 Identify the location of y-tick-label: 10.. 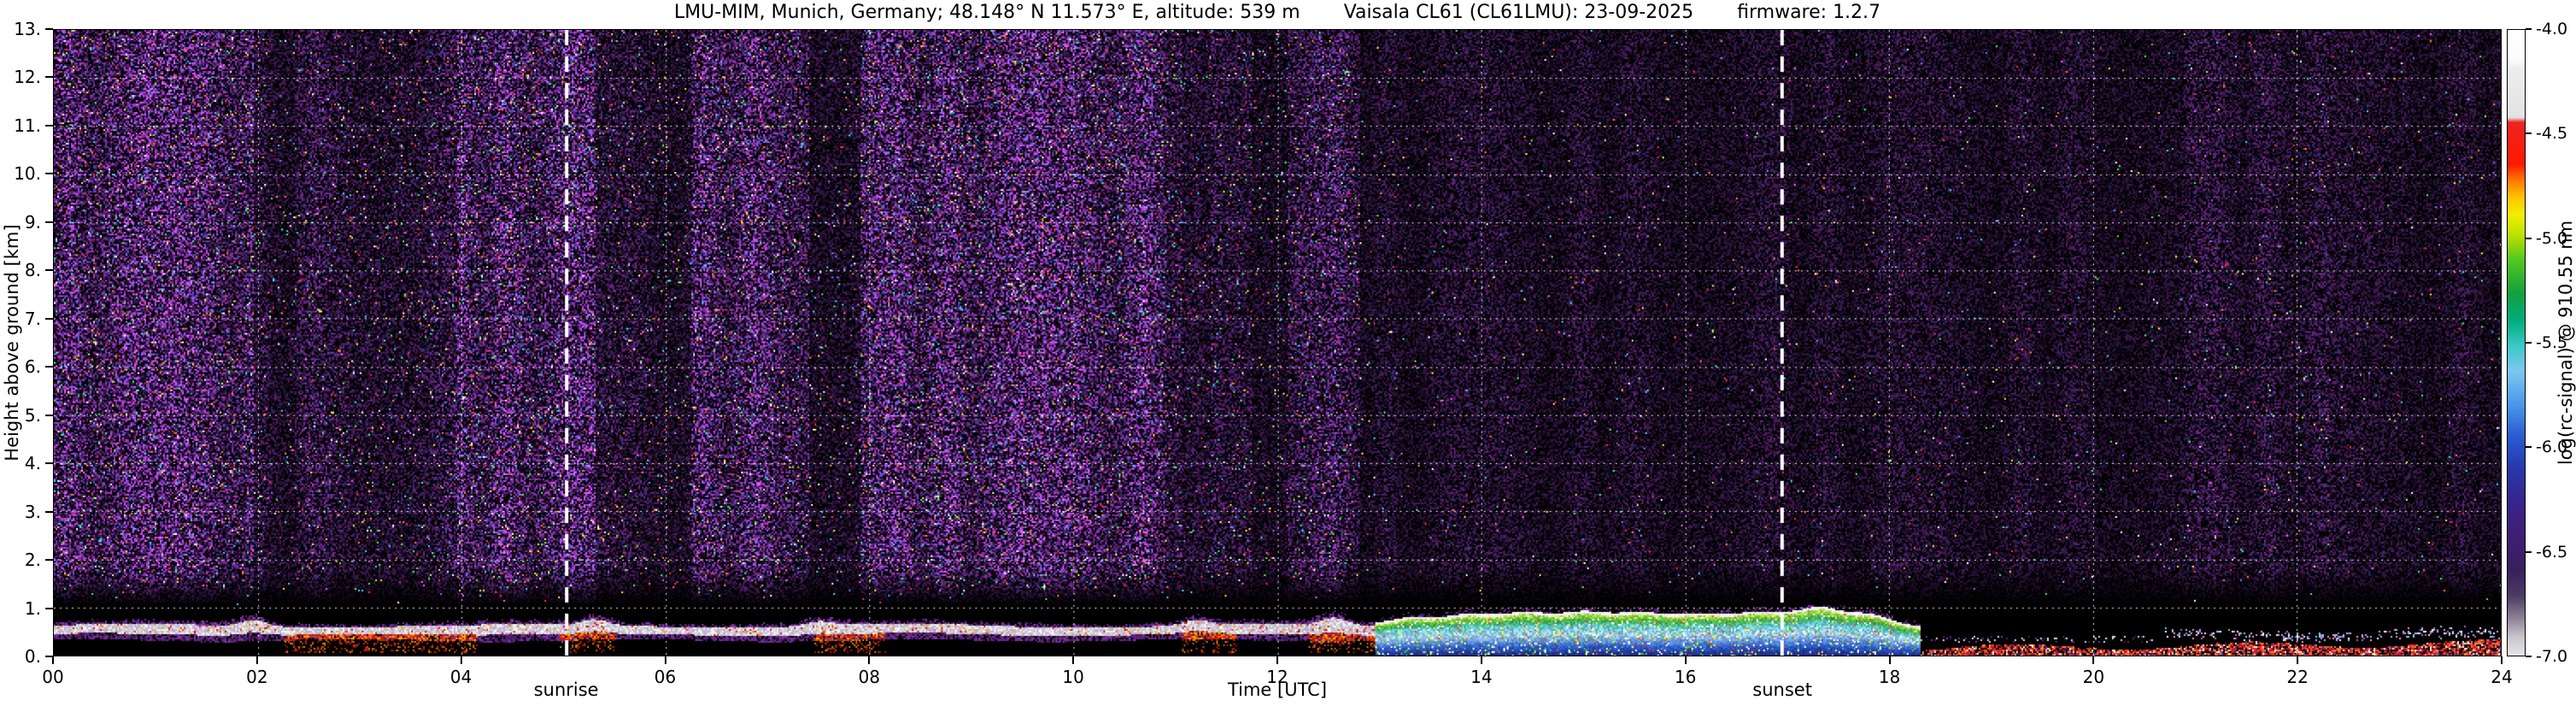
(27, 174).